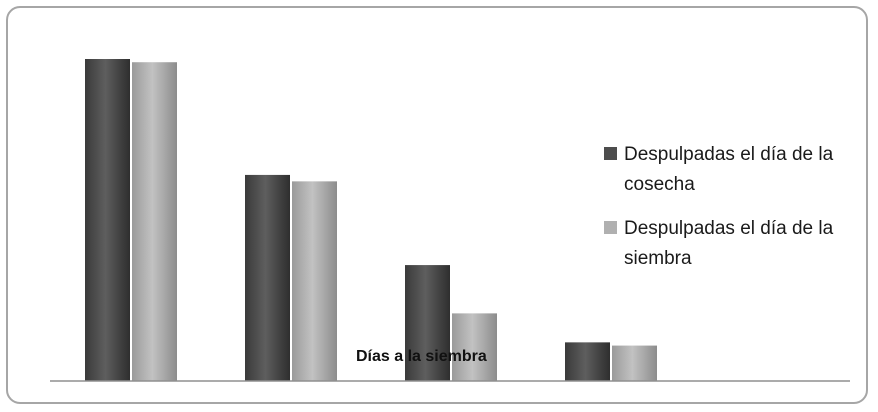  I want to click on legend-item-siembra: Despulpadas el día de la siembra, so click(735, 244).